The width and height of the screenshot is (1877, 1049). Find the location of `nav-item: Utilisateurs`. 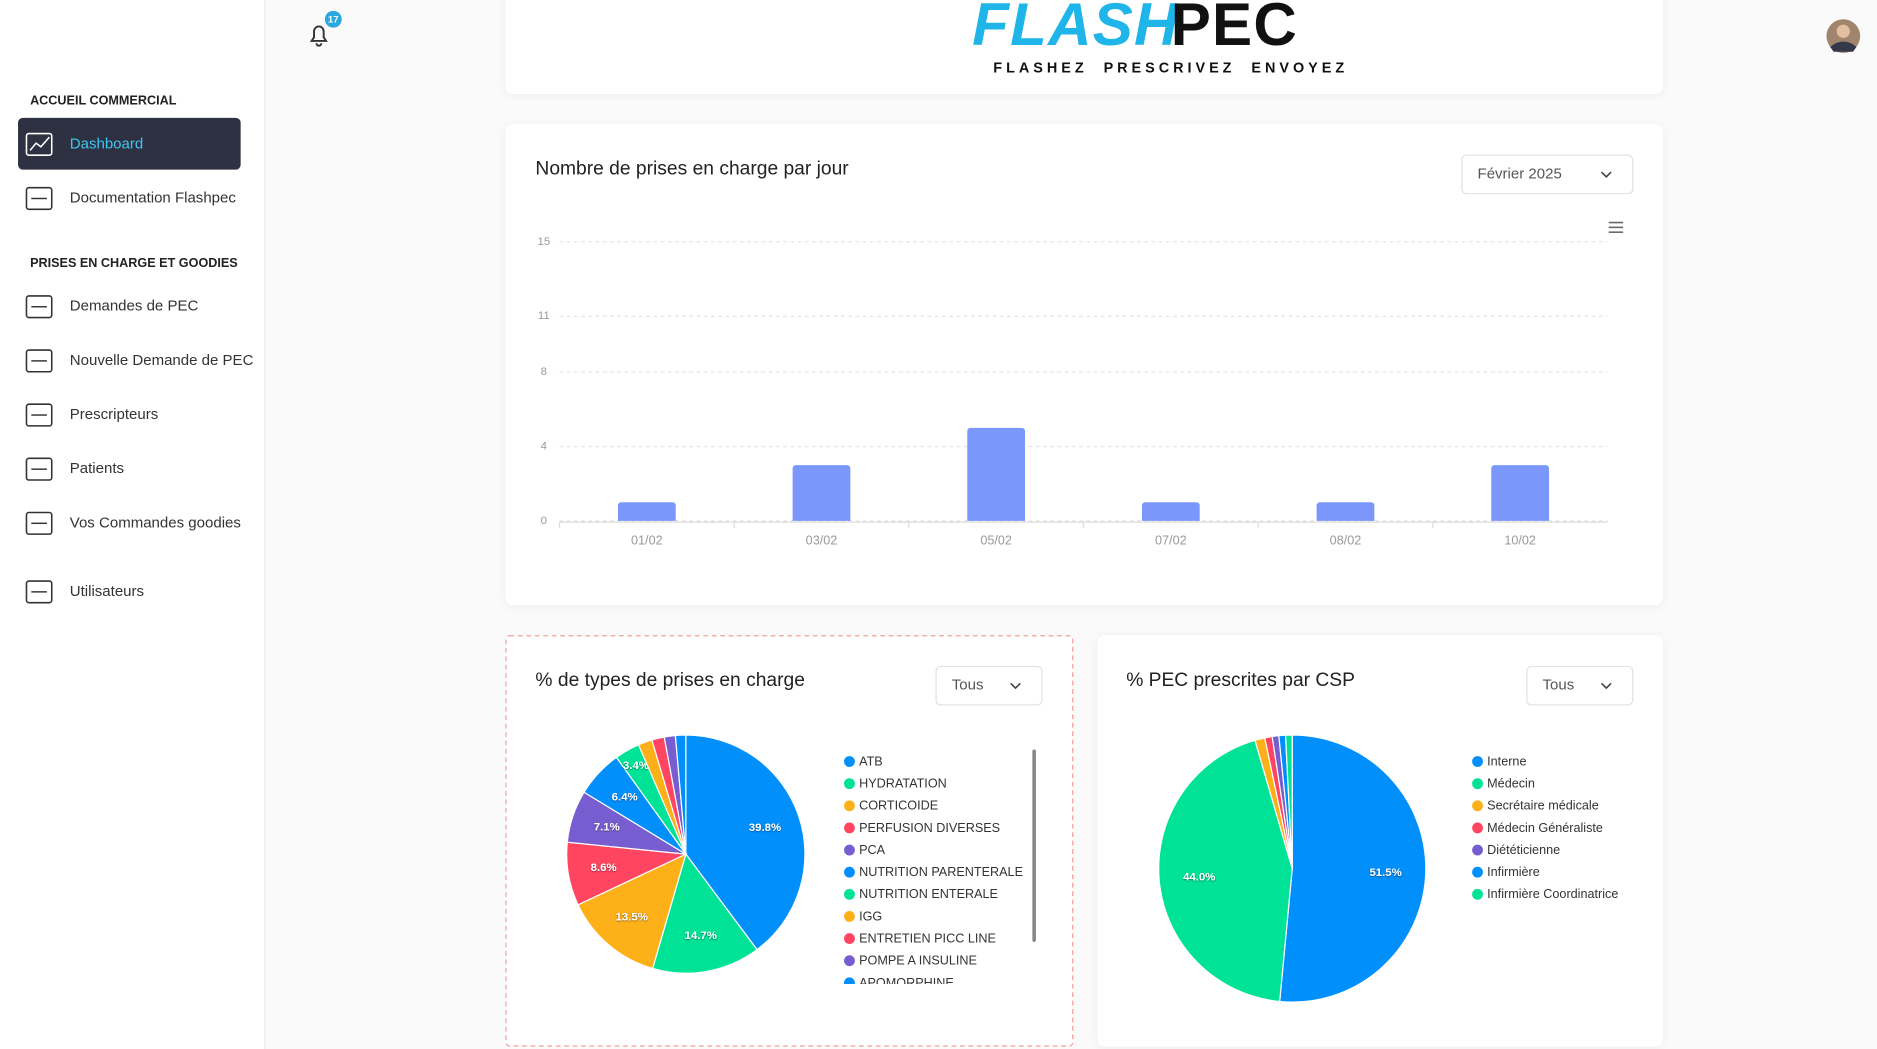

nav-item: Utilisateurs is located at coordinates (107, 591).